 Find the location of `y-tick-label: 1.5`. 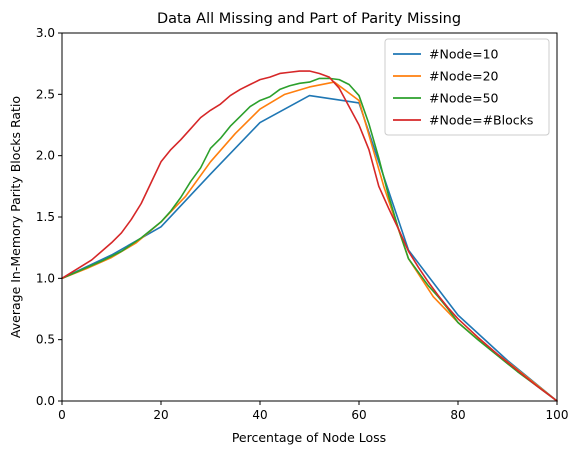

y-tick-label: 1.5 is located at coordinates (45, 217).